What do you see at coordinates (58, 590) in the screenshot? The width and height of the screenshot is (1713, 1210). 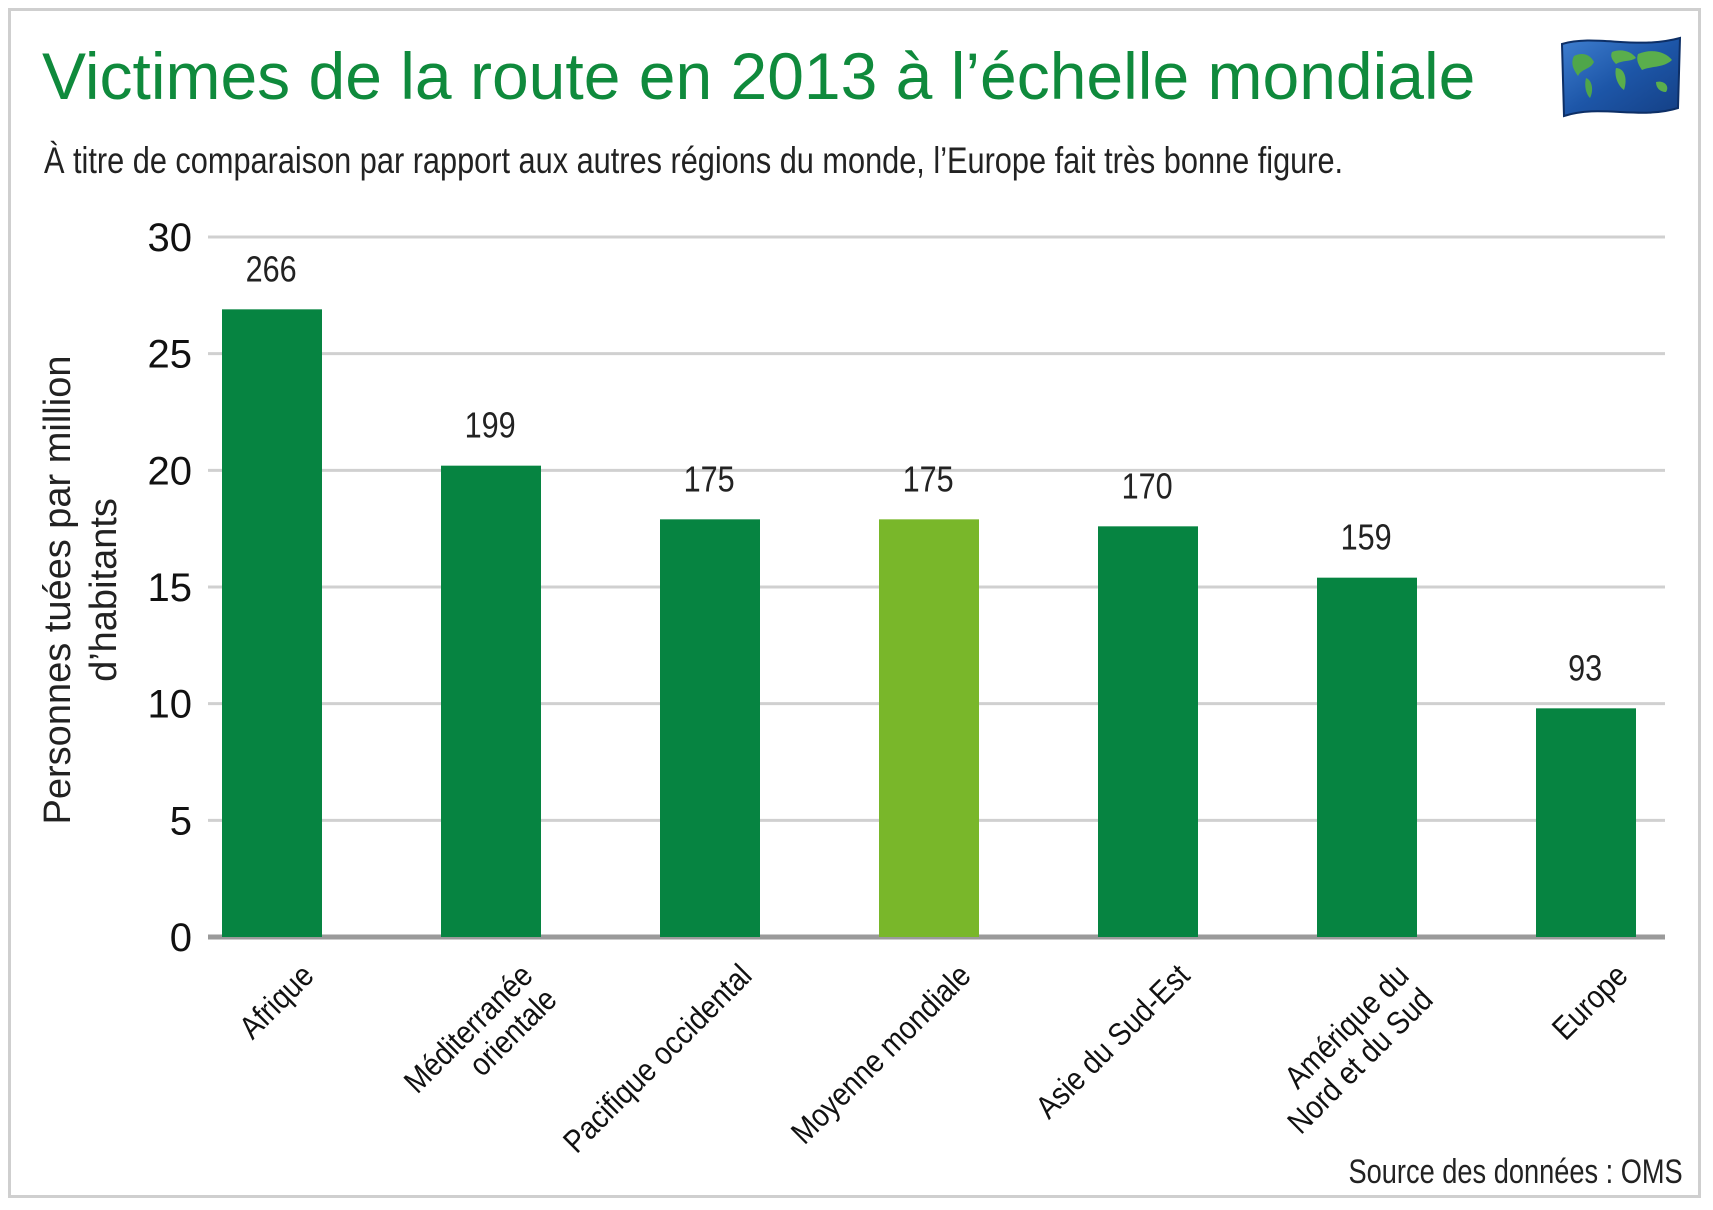 I see `y-axis-label: Personnes tuées par million` at bounding box center [58, 590].